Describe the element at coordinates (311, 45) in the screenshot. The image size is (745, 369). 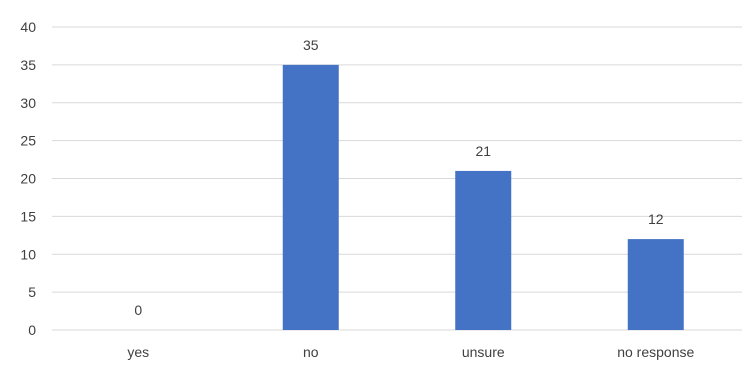
I see `data-label: 35` at that location.